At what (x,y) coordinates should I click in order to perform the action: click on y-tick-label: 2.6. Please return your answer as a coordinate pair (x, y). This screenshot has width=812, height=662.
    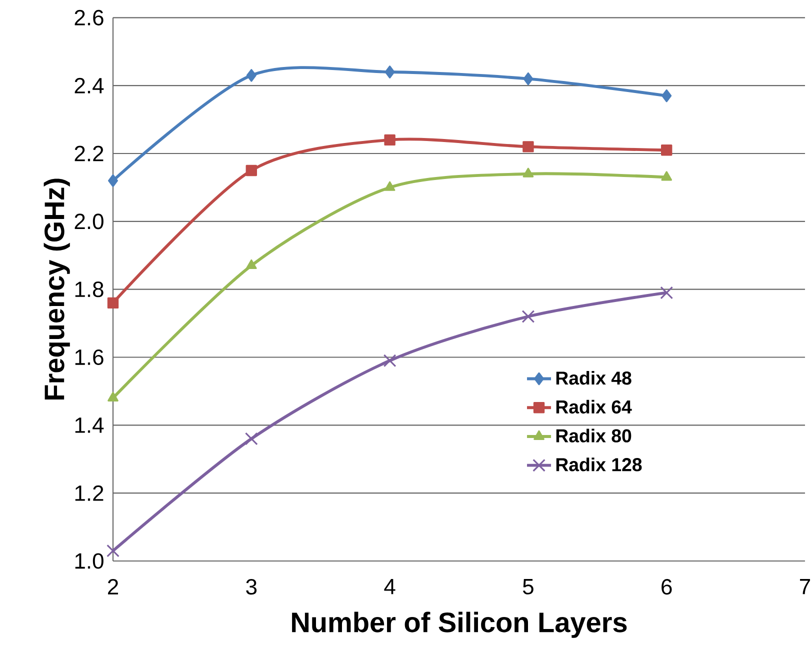
    Looking at the image, I should click on (89, 18).